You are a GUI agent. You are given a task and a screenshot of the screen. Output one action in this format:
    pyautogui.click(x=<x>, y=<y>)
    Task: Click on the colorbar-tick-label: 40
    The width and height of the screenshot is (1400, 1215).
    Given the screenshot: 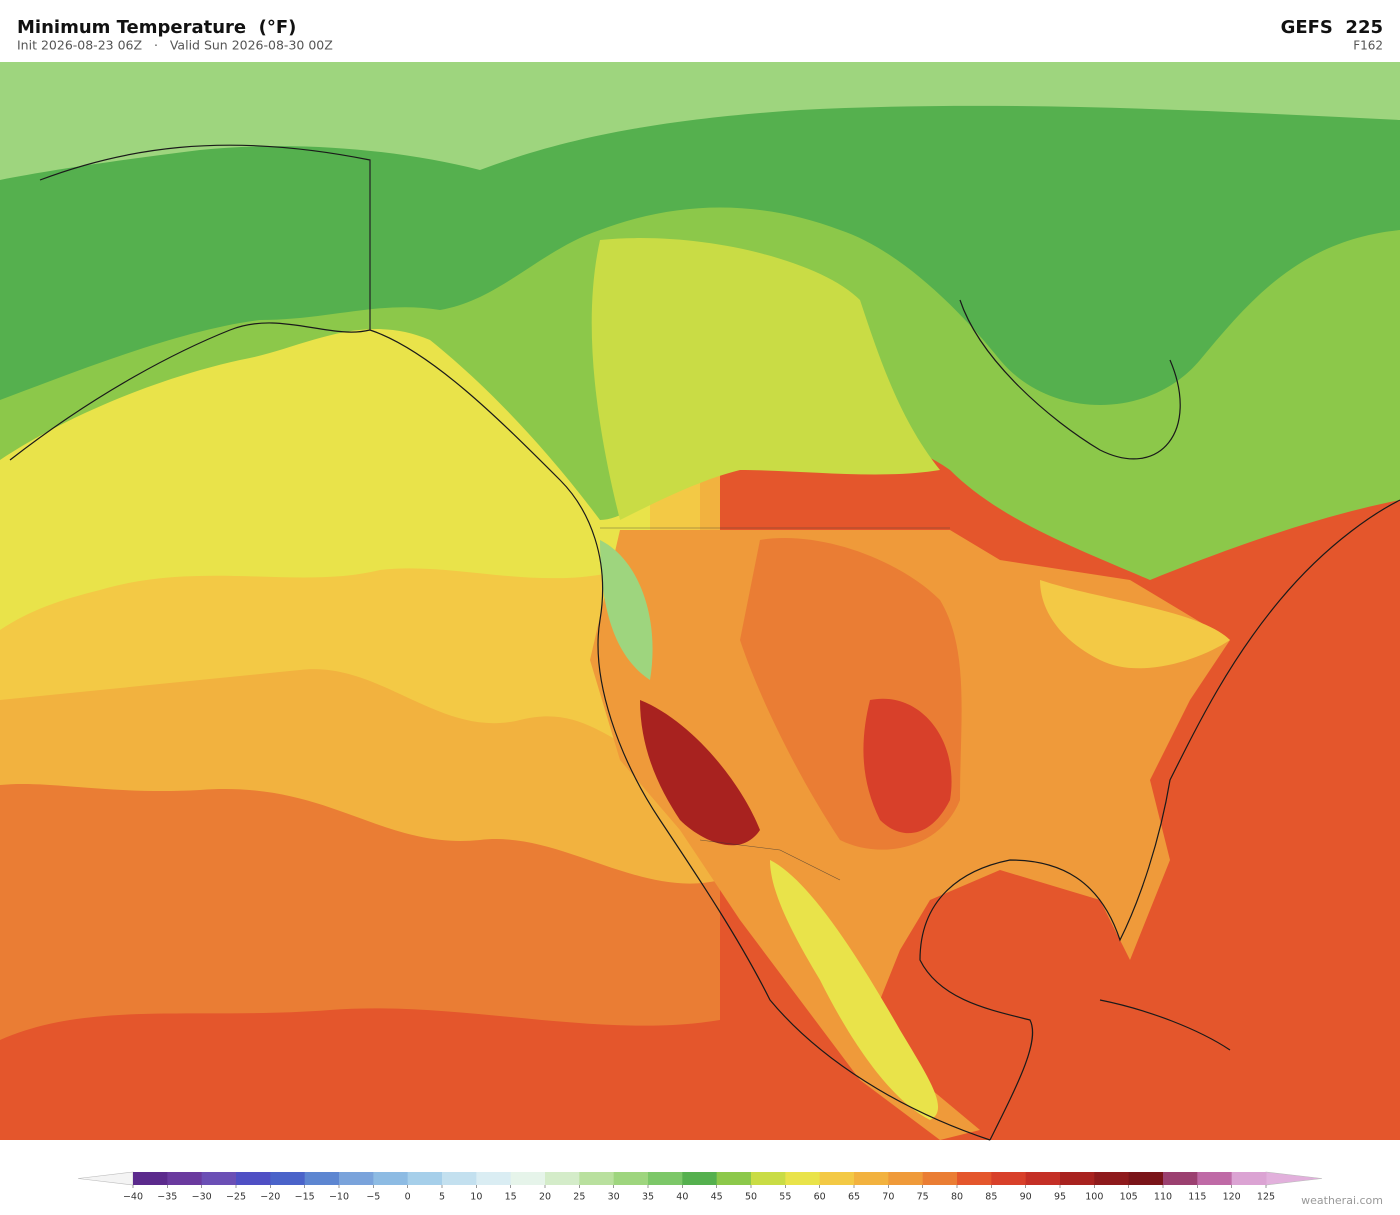 What is the action you would take?
    pyautogui.click(x=682, y=1197)
    